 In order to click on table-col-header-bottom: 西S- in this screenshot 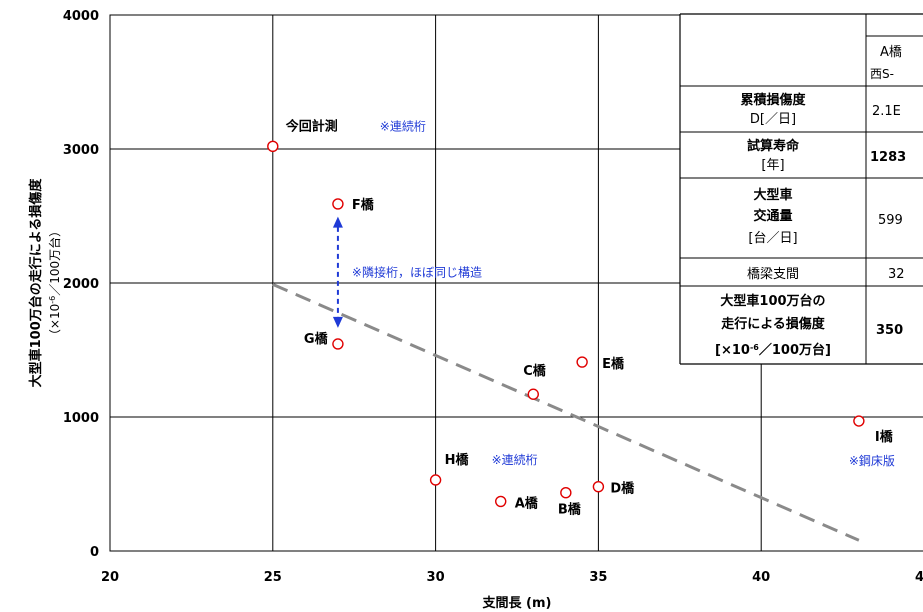, I will do `click(882, 74)`.